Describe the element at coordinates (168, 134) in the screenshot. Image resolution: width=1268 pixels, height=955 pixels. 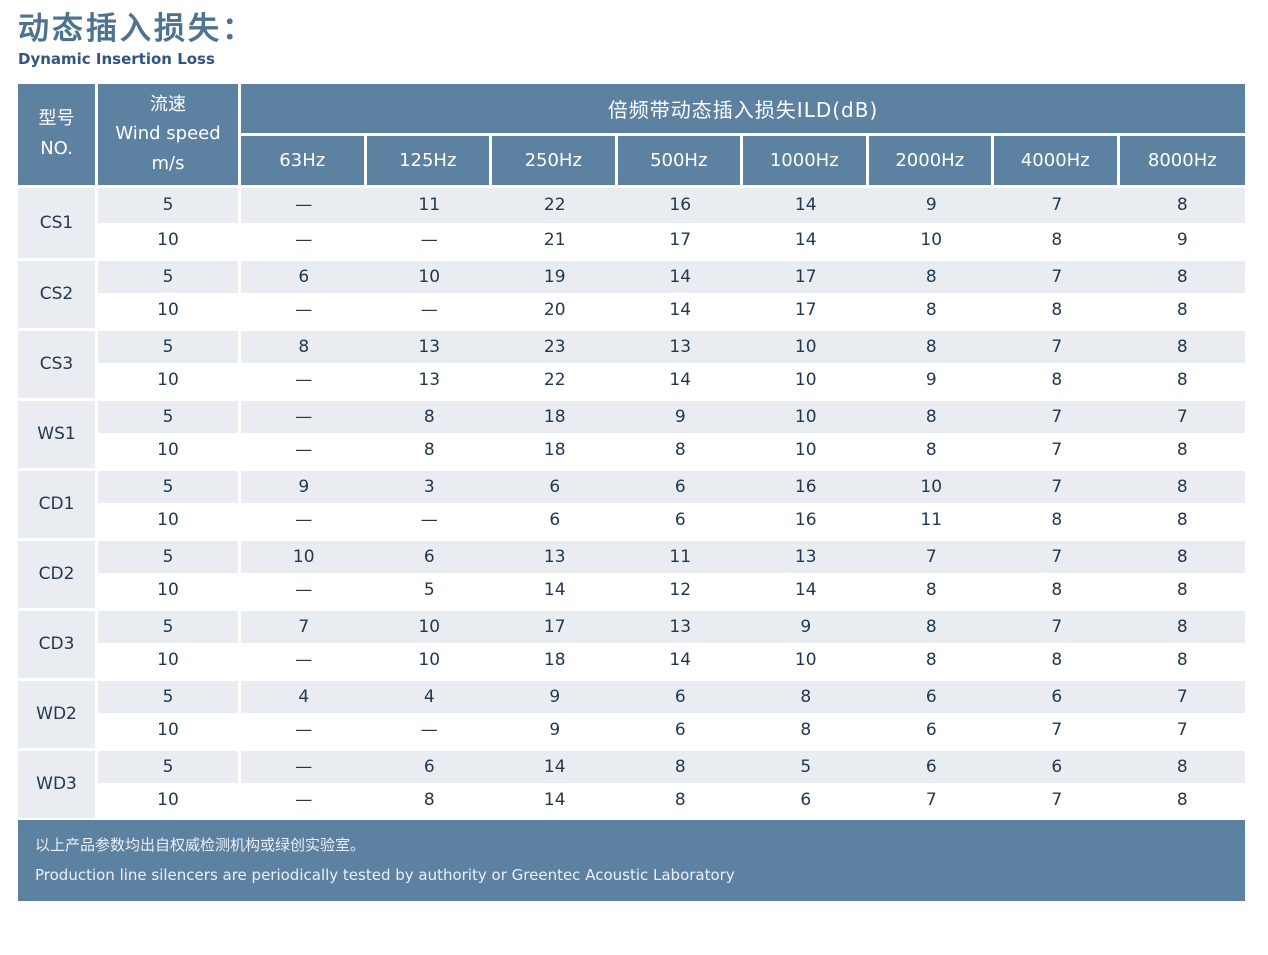
I see `col-header-wind-en: Wind speed` at that location.